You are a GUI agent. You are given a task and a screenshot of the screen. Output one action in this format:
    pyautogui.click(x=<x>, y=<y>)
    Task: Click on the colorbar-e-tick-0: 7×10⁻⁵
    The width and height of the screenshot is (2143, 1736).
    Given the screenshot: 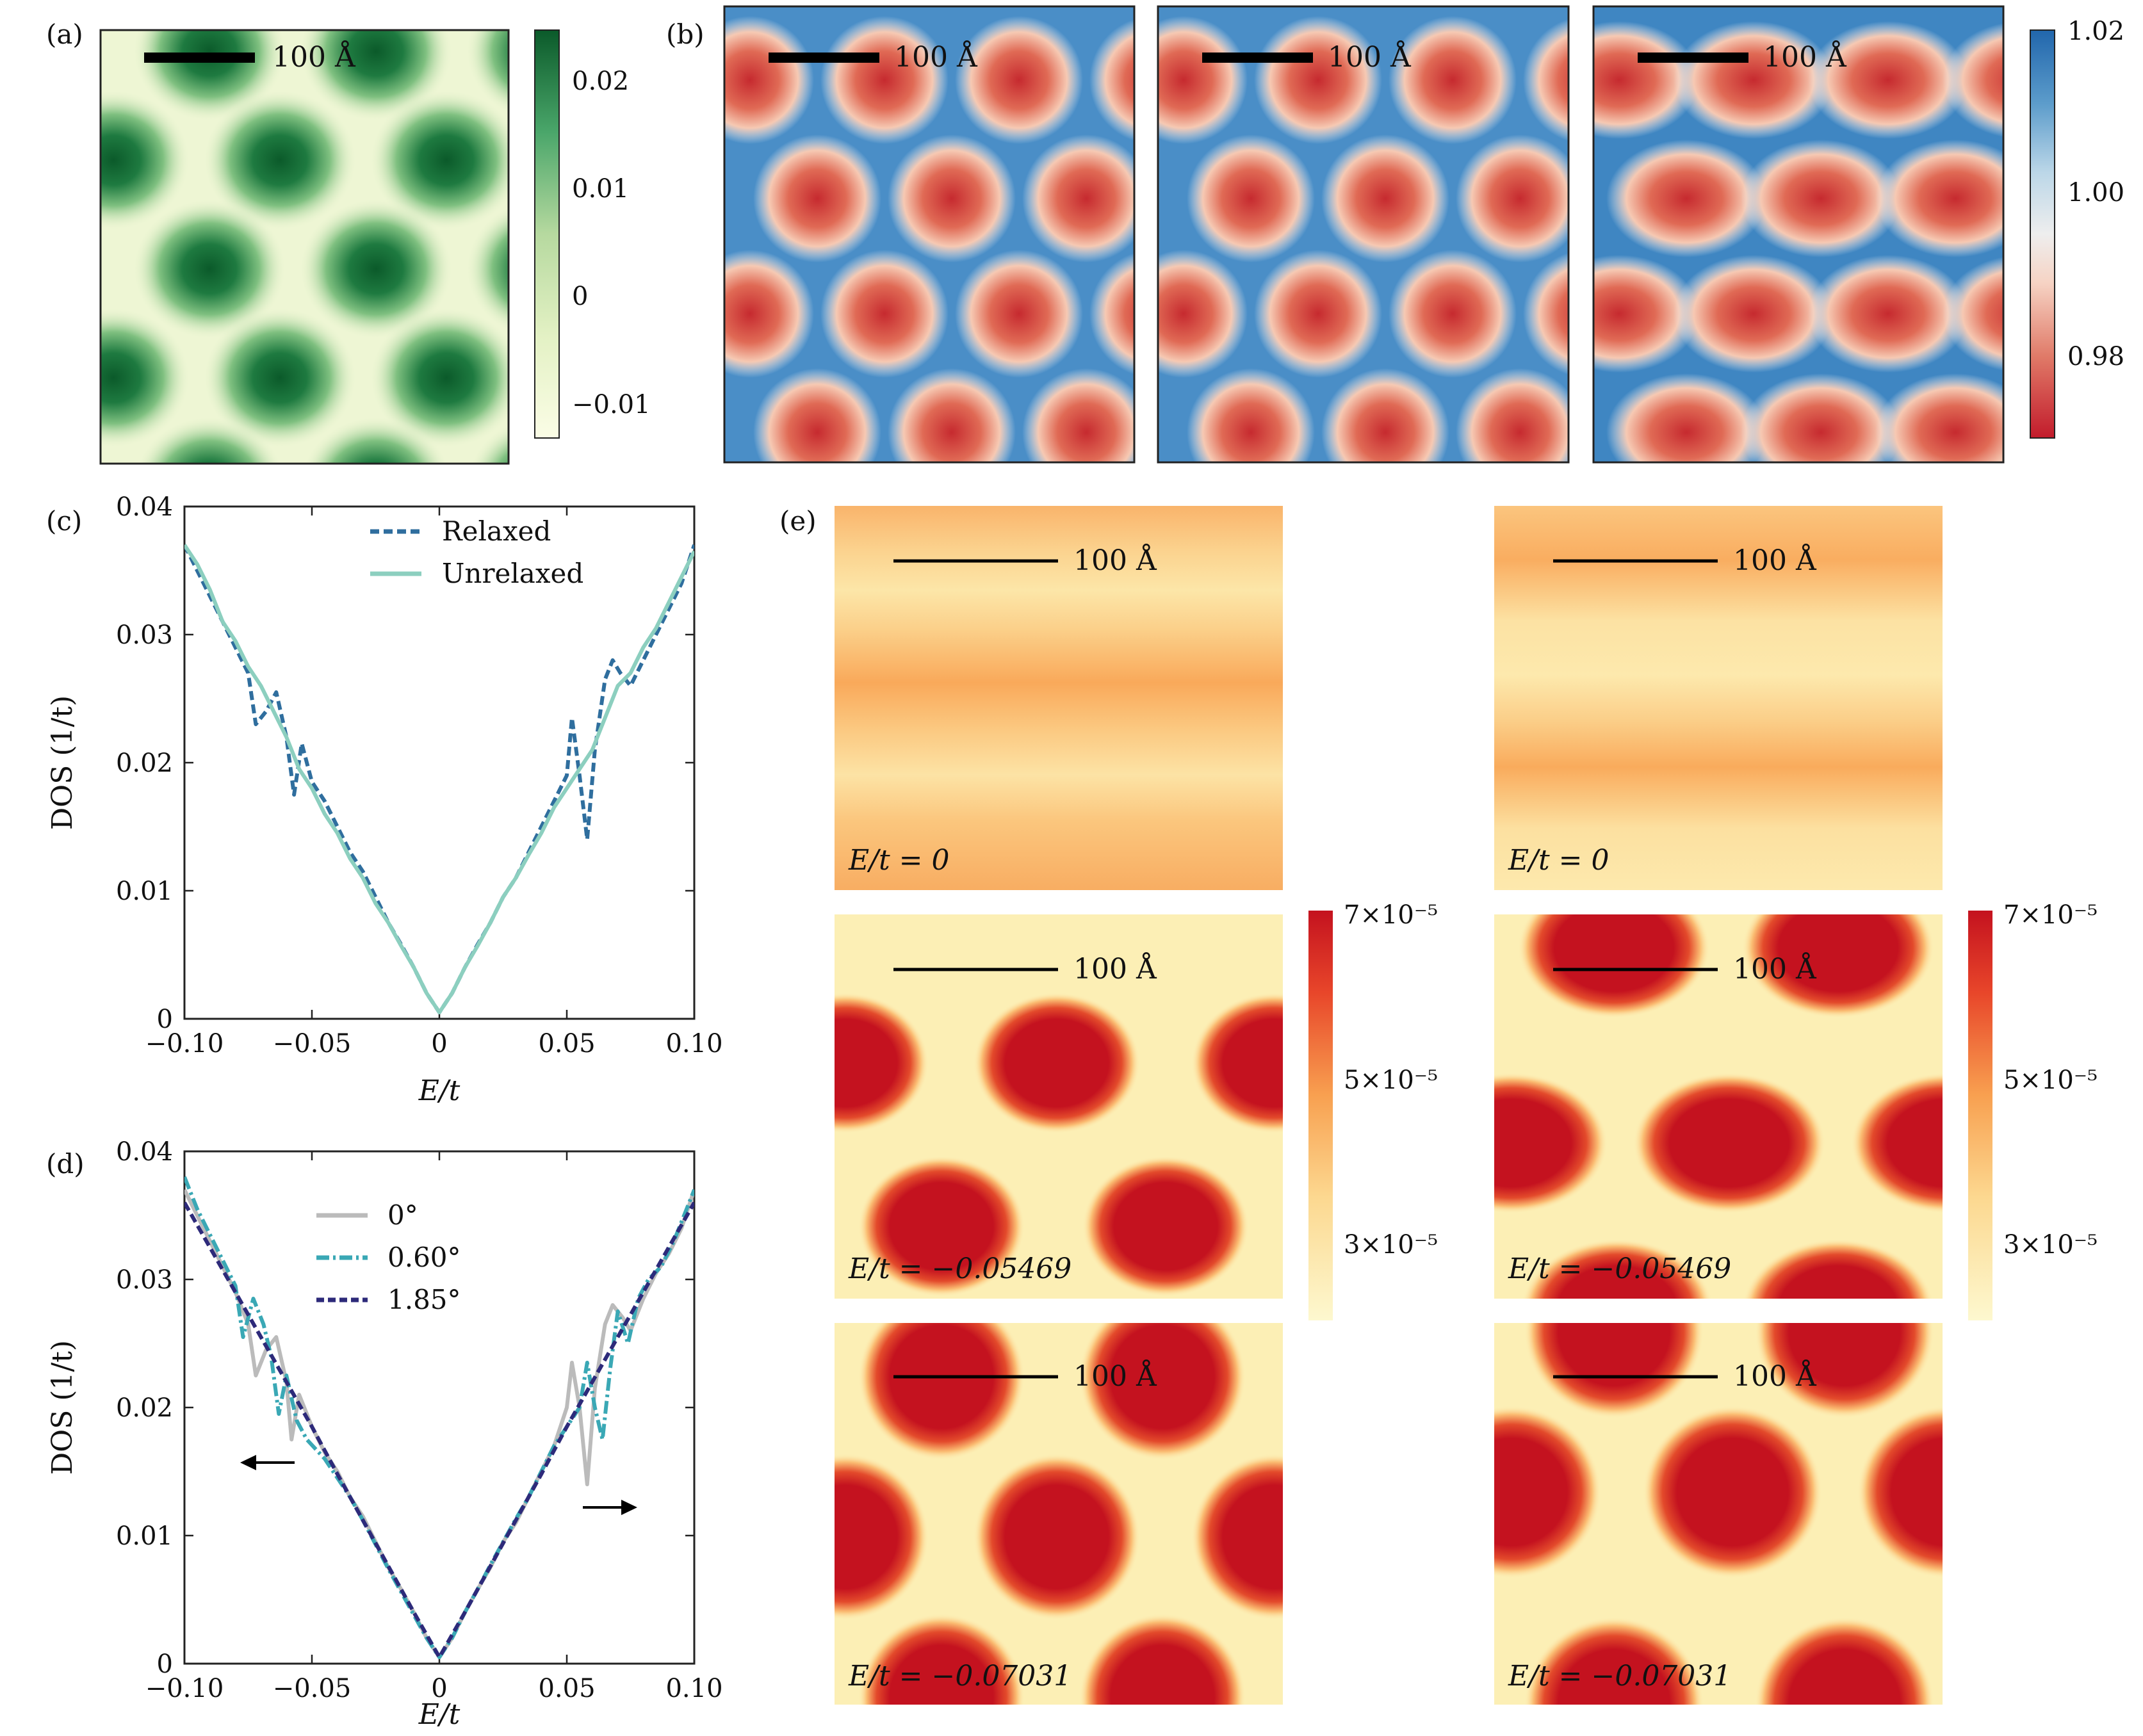 What is the action you would take?
    pyautogui.click(x=2050, y=915)
    